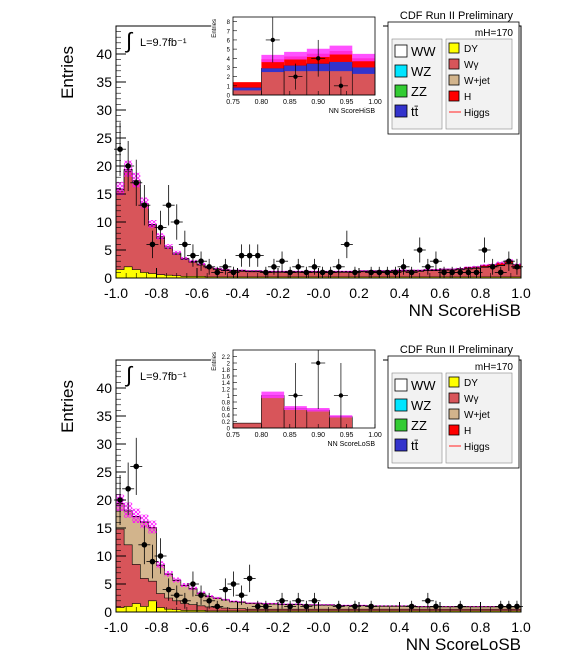  Describe the element at coordinates (471, 65) in the screenshot. I see `legend-label: Wγ` at that location.